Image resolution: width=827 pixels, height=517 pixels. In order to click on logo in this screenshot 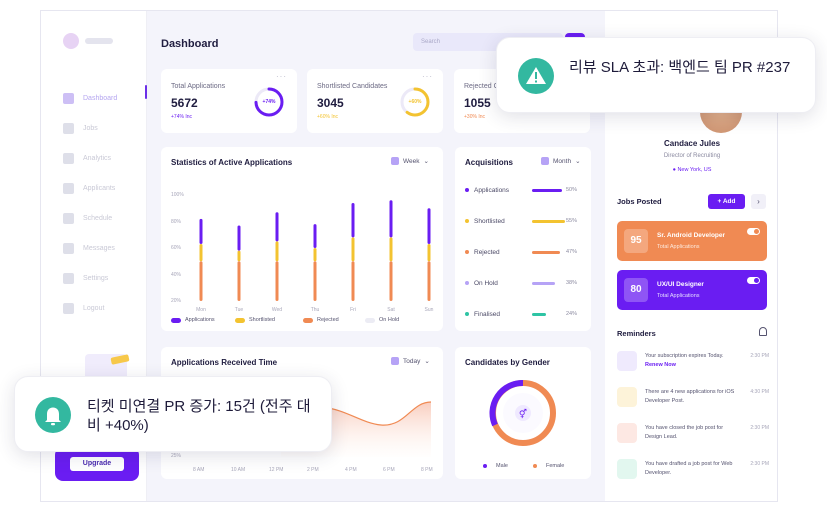, I will do `click(88, 41)`.